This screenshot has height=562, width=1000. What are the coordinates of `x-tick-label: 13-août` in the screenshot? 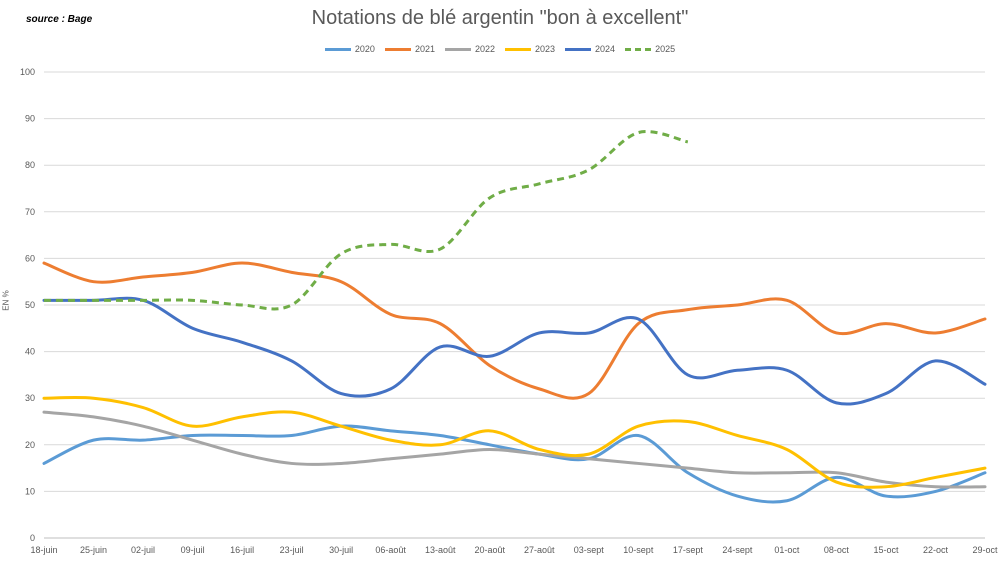 It's located at (440, 550).